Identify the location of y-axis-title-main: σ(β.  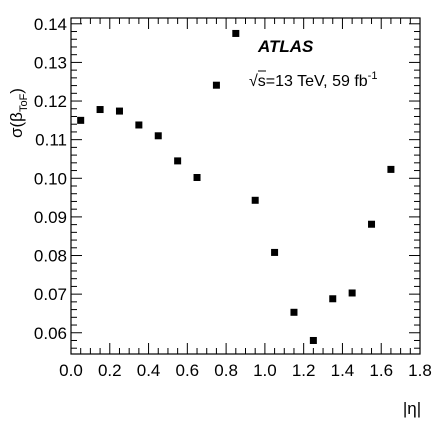
(16, 125).